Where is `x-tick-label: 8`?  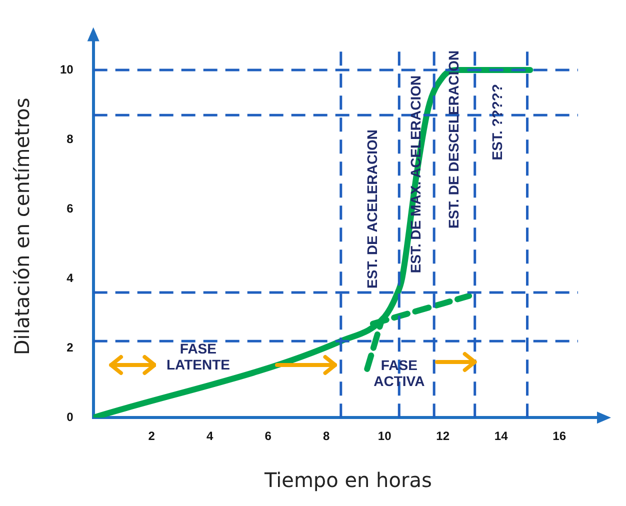
x-tick-label: 8 is located at coordinates (326, 436).